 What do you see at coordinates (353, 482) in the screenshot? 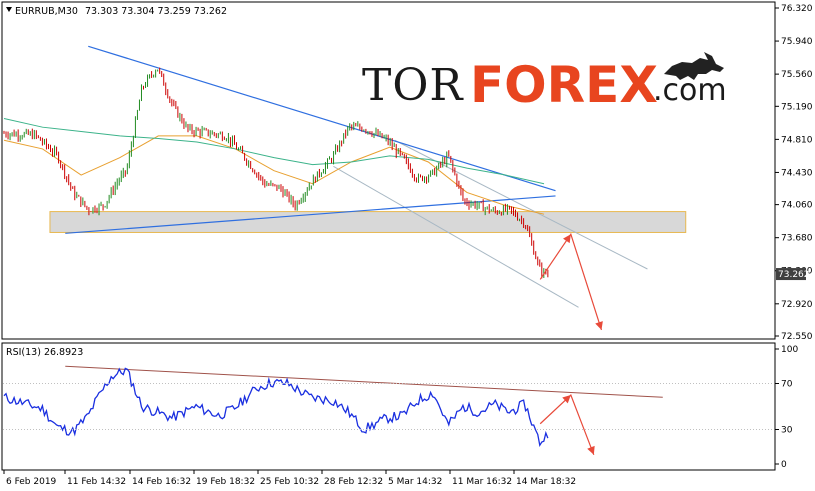
I see `time-tick-label: 28 Feb 12:32` at bounding box center [353, 482].